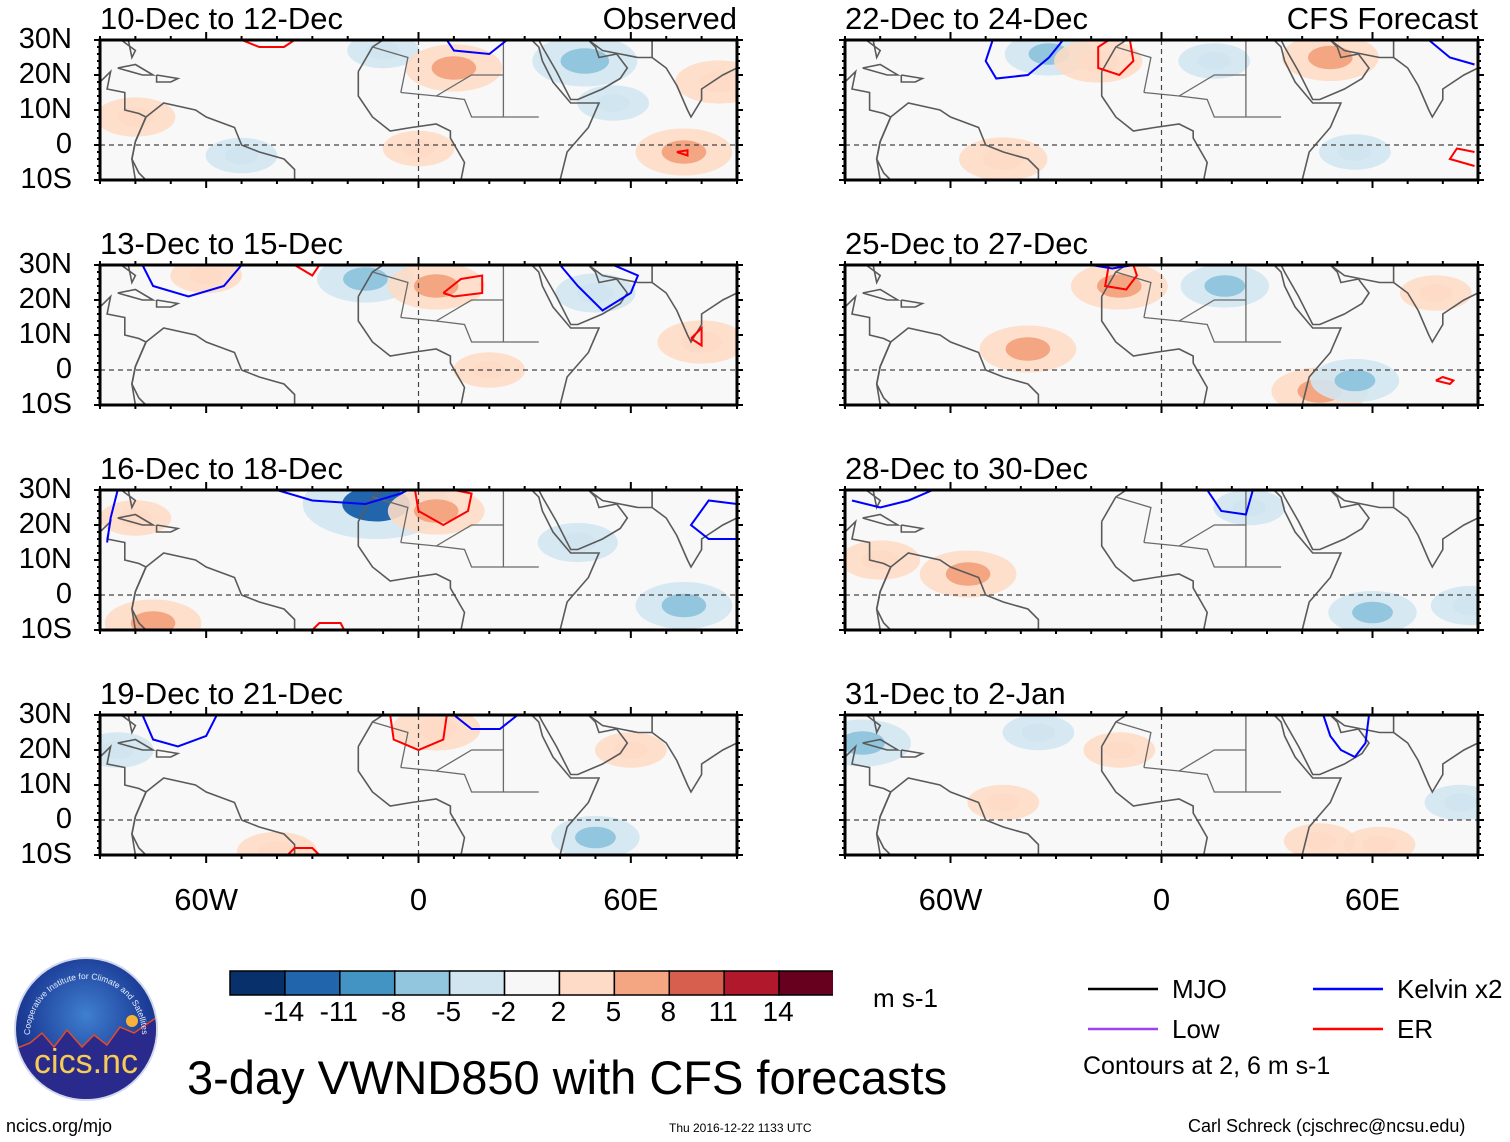  What do you see at coordinates (59, 1126) in the screenshot?
I see `footer-url: ncics.org/mjo` at bounding box center [59, 1126].